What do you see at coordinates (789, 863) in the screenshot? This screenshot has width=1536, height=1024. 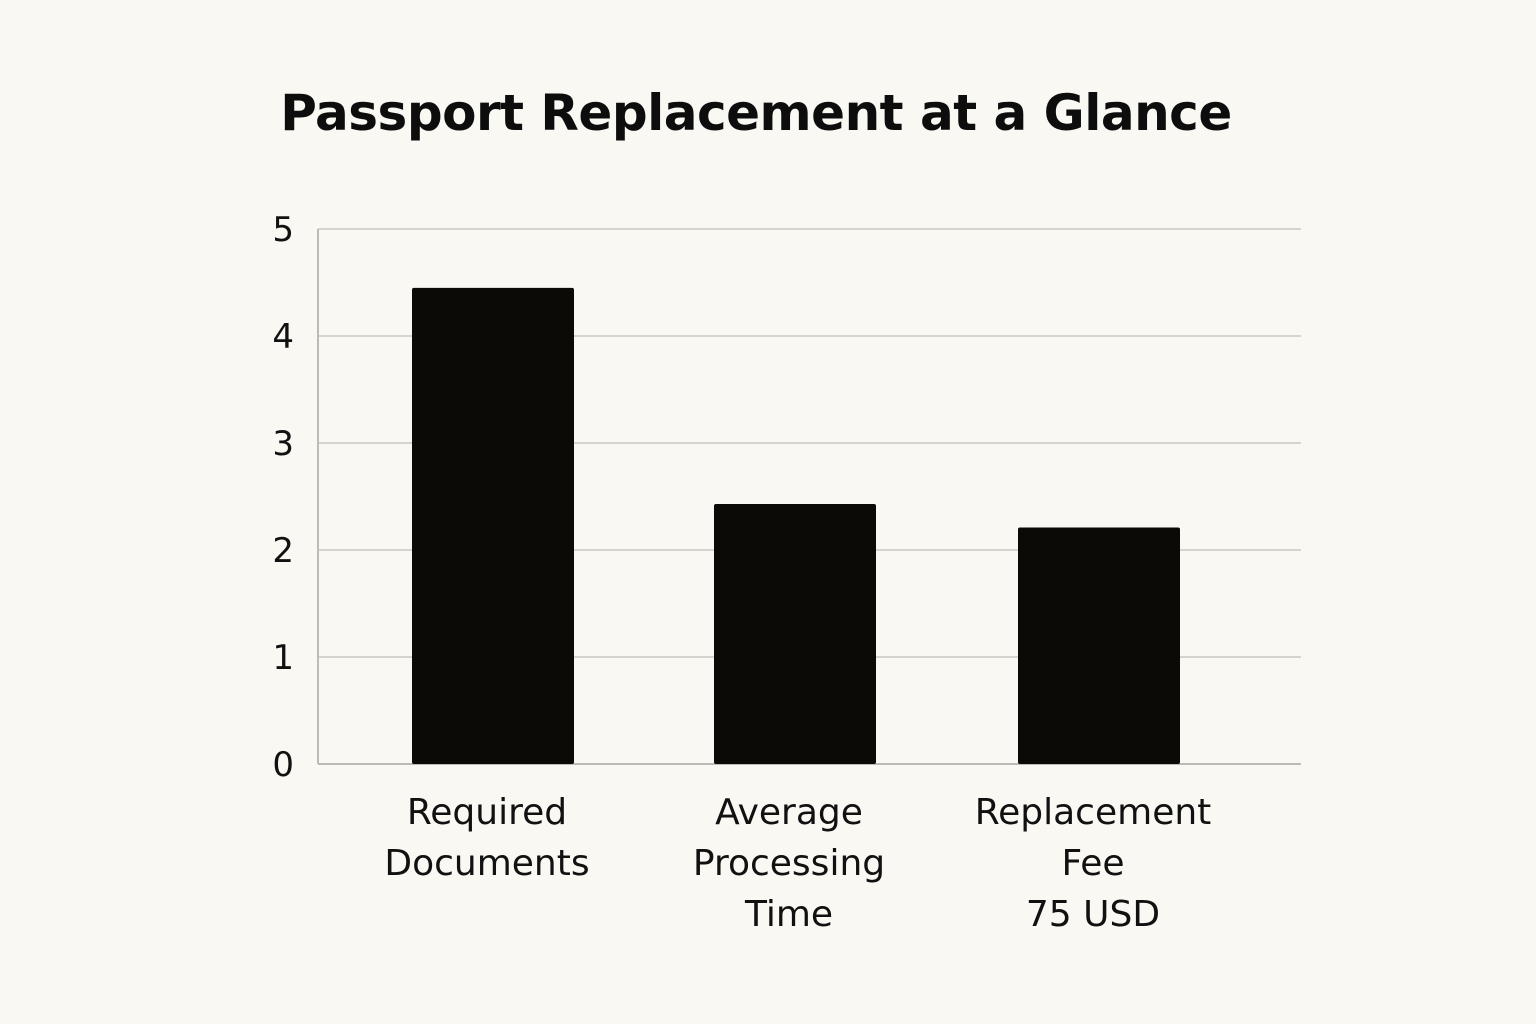 I see `category-label: Processing` at bounding box center [789, 863].